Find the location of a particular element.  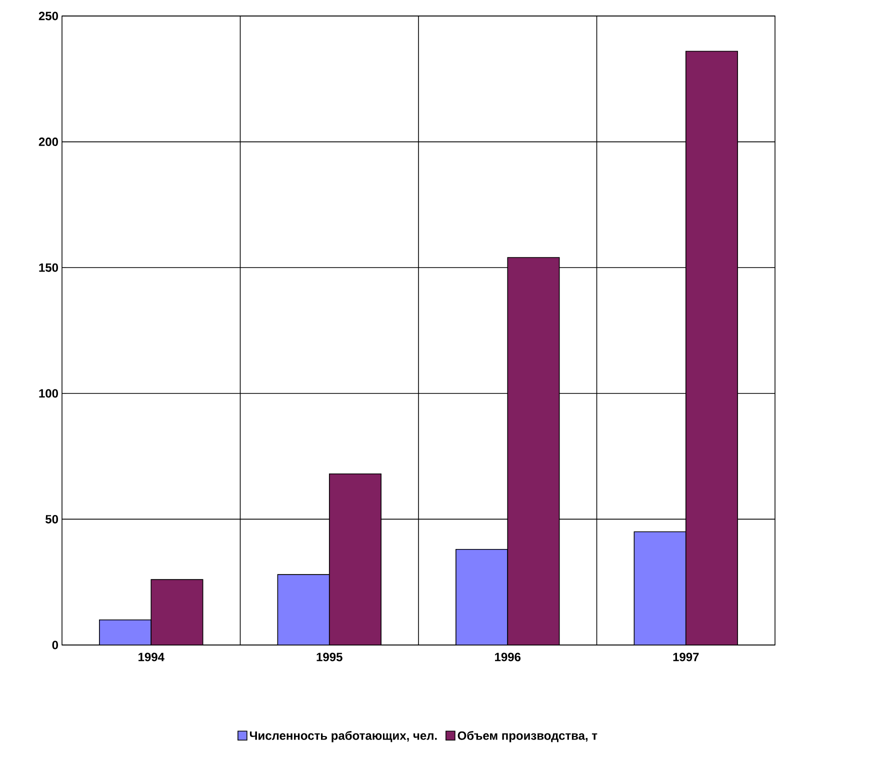

x-tick-label: 1994 is located at coordinates (151, 657).